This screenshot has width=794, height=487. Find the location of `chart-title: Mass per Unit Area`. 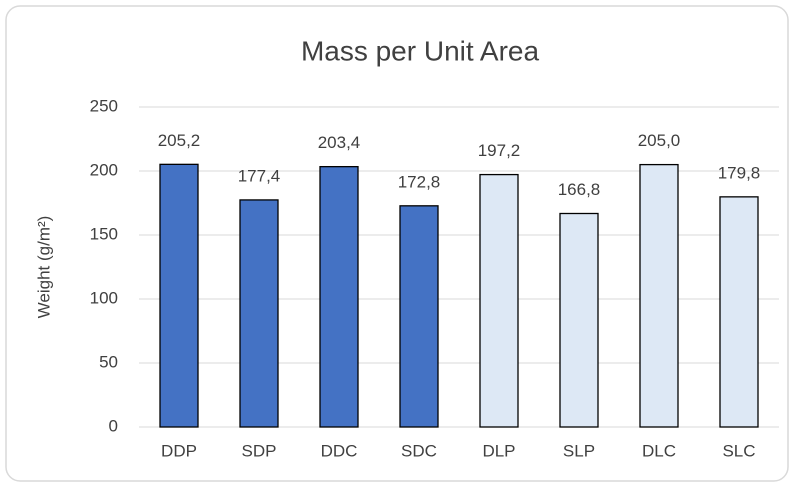

chart-title: Mass per Unit Area is located at coordinates (420, 50).